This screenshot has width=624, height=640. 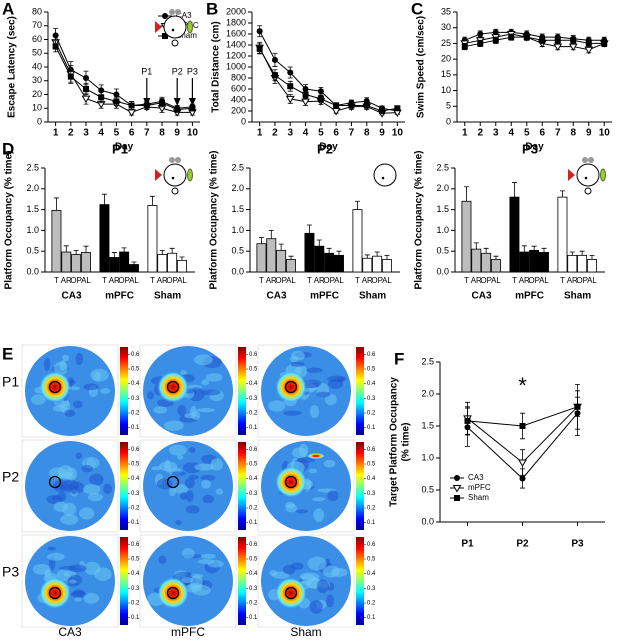 I want to click on y-tick-label: 1600, so click(x=236, y=33).